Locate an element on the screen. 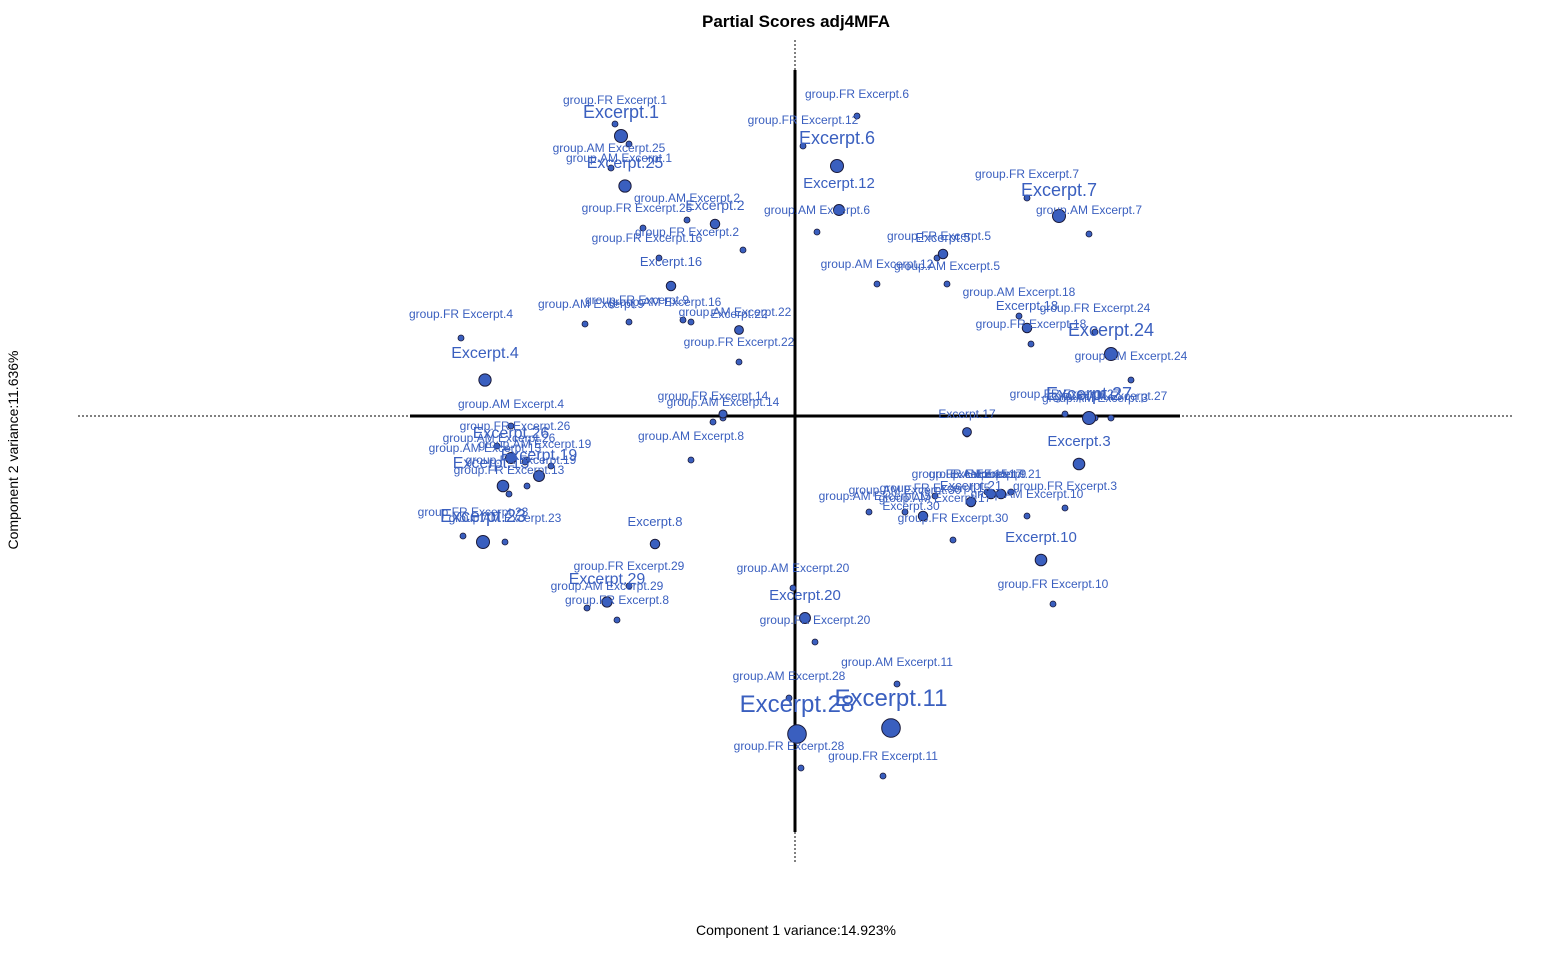 The image size is (1553, 960). main-label: Excerpt.10 is located at coordinates (1041, 537).